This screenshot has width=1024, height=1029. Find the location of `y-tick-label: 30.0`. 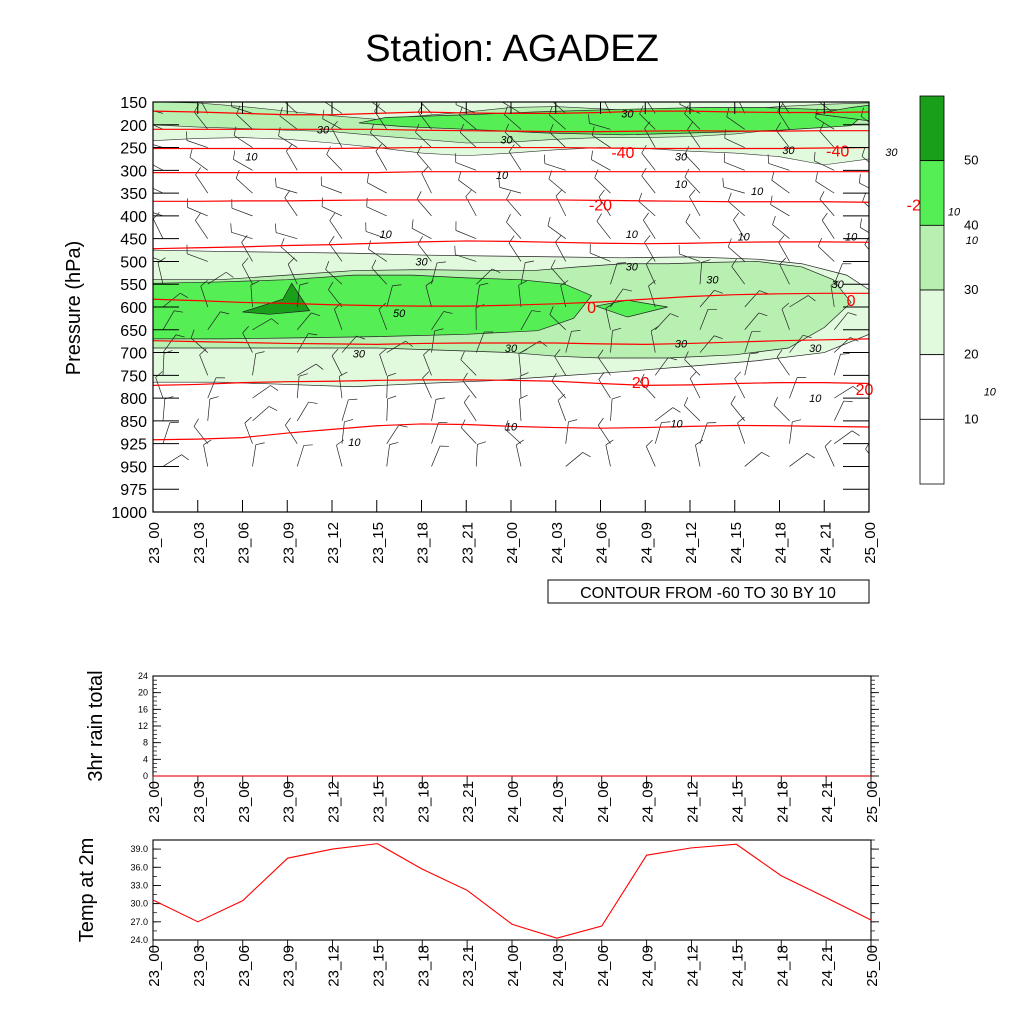

y-tick-label: 30.0 is located at coordinates (139, 904).